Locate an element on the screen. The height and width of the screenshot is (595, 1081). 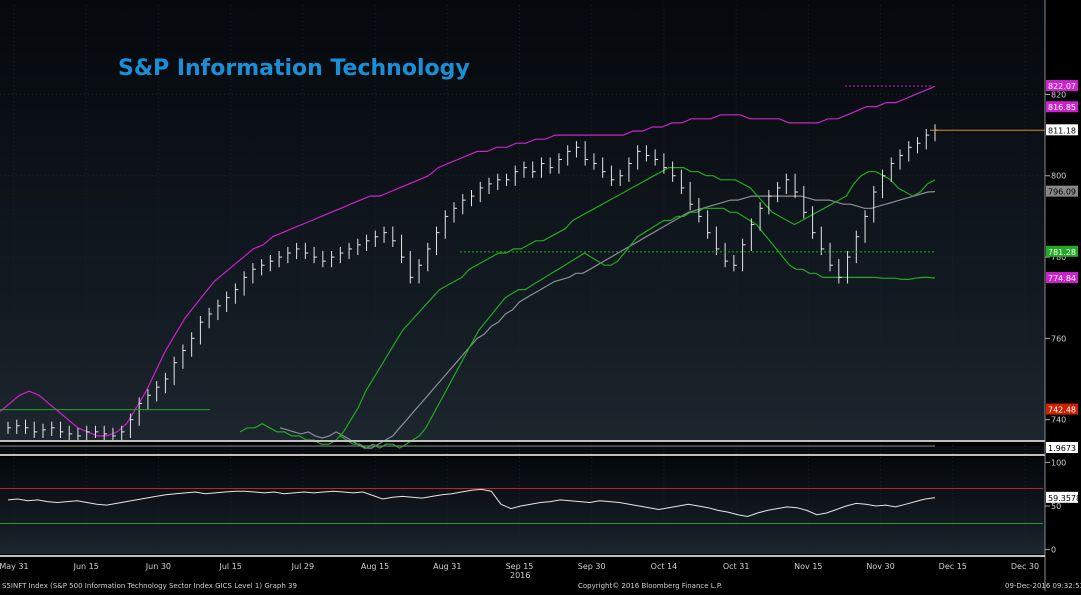
rsi-tick-label: 50 is located at coordinates (1056, 506).